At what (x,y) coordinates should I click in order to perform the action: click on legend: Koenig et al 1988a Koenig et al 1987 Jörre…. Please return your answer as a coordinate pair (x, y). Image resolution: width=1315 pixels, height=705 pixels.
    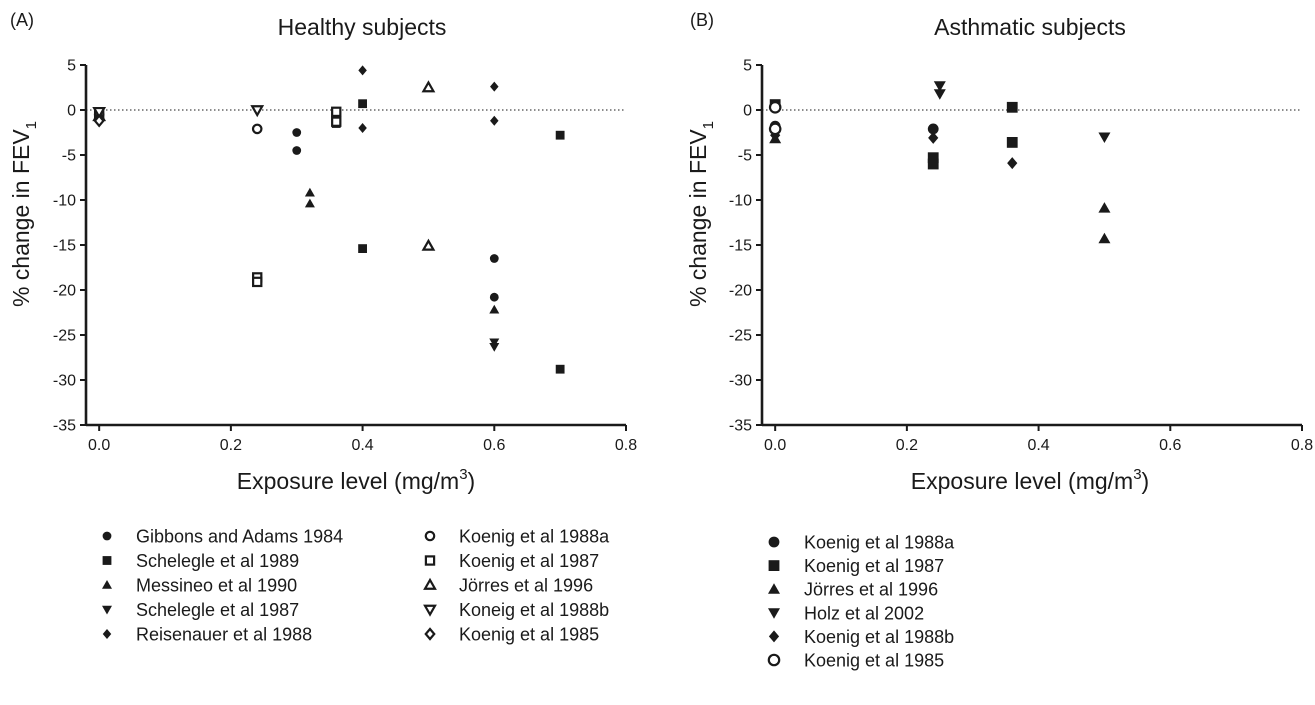
    Looking at the image, I should click on (861, 602).